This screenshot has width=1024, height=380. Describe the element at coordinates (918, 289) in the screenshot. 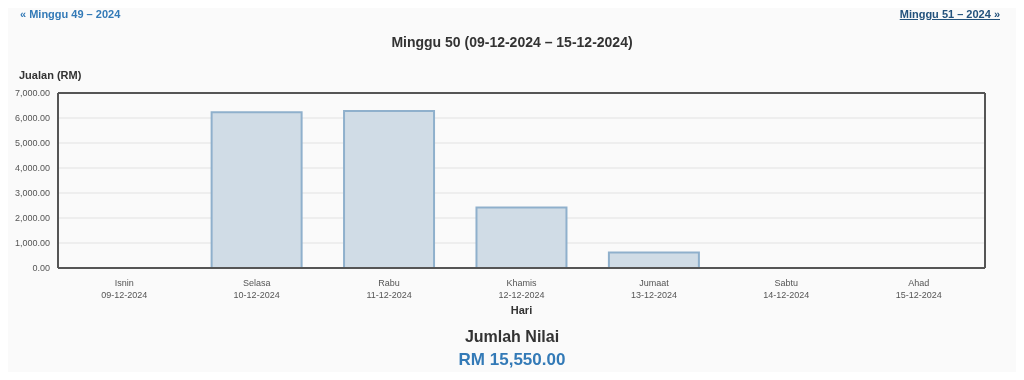

I see `x-tick-label: Ahad 15-12-2024` at that location.